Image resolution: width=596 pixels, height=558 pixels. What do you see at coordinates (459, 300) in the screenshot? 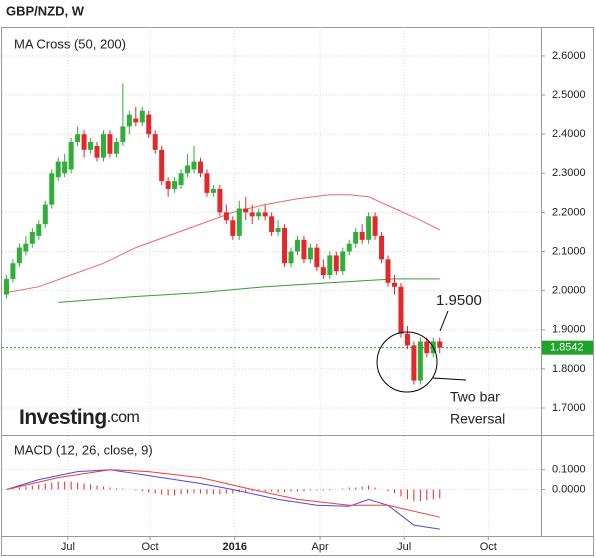
I see `annotation: 1.9500` at bounding box center [459, 300].